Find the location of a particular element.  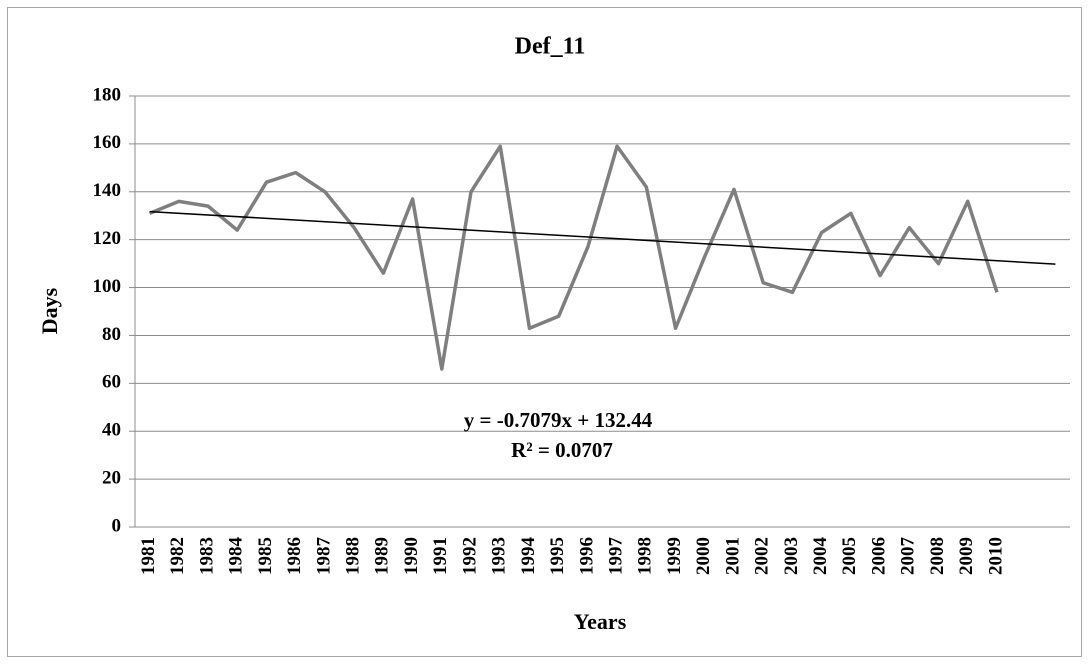

y-tick-label: 120 is located at coordinates (107, 238).